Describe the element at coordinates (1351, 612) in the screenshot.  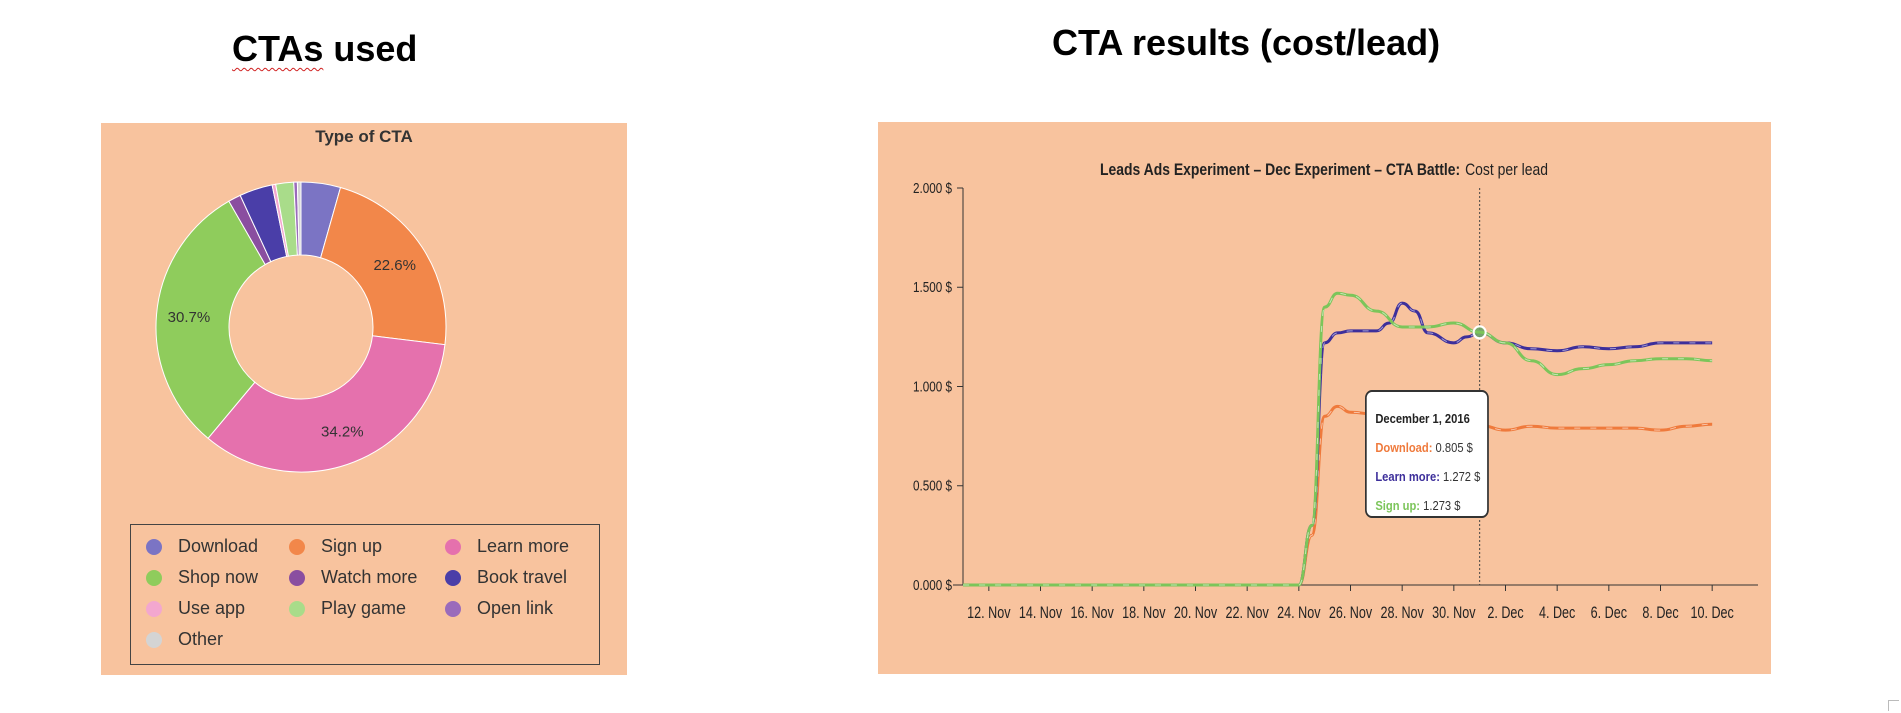
I see `x-tick-label: 26. Nov` at that location.